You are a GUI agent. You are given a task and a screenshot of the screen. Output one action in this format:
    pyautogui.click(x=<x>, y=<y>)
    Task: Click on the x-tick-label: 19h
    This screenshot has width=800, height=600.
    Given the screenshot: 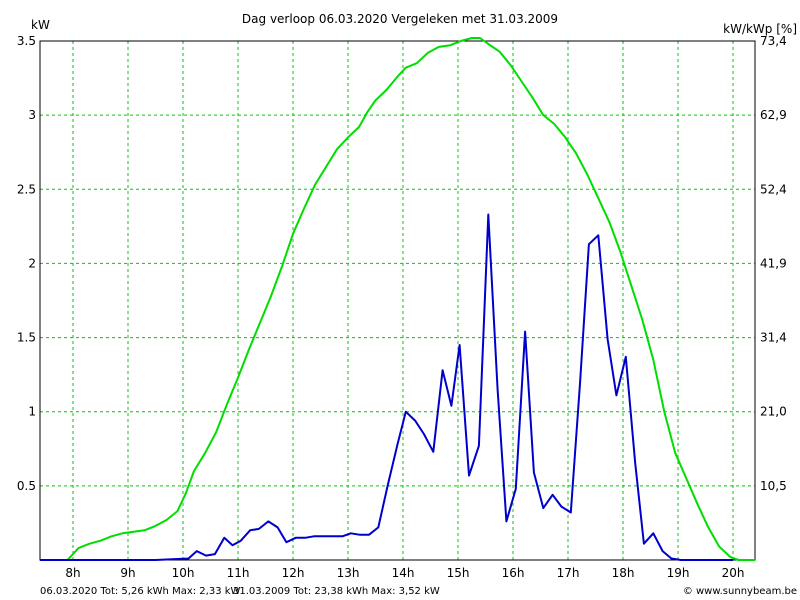 What is the action you would take?
    pyautogui.click(x=678, y=573)
    